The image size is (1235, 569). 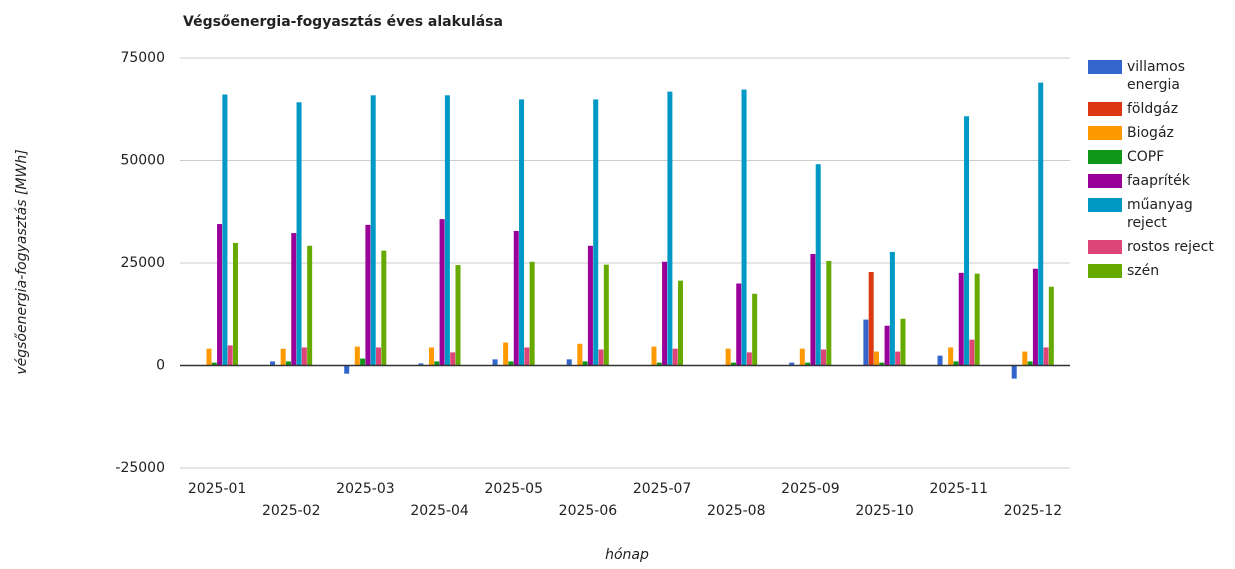 I want to click on y-axis-label: végsőenergia-fogyasztás [MWh], so click(x=22, y=261).